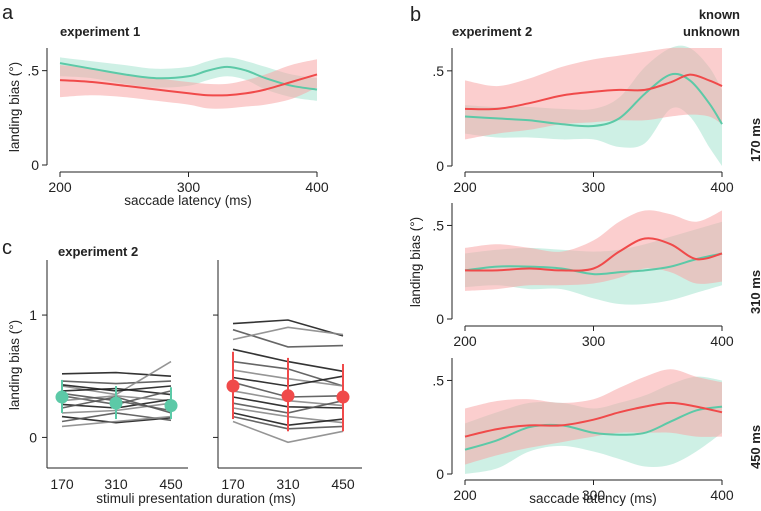 This screenshot has height=511, width=761. What do you see at coordinates (233, 484) in the screenshot?
I see `panel-c-unknown-x-tick-label: 170` at bounding box center [233, 484].